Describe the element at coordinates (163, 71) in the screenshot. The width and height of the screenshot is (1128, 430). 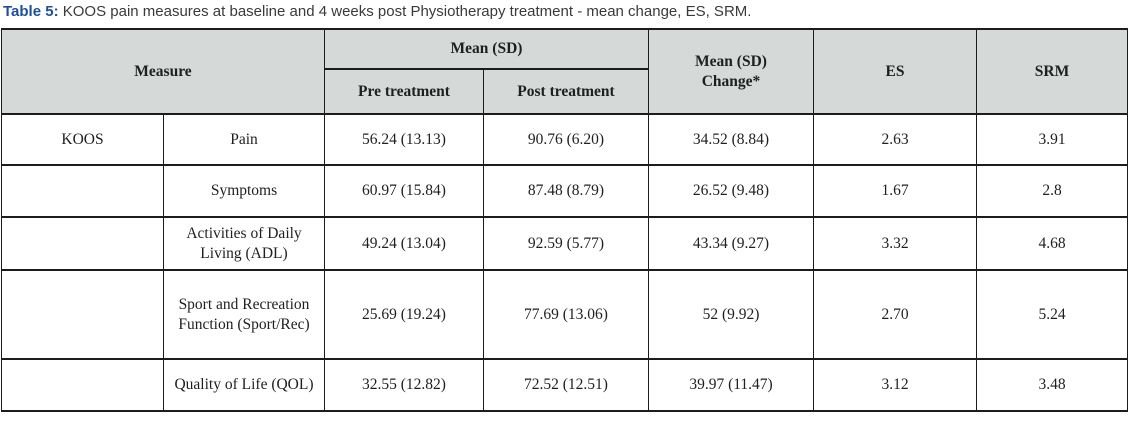
I see `header-measure: Measure` at that location.